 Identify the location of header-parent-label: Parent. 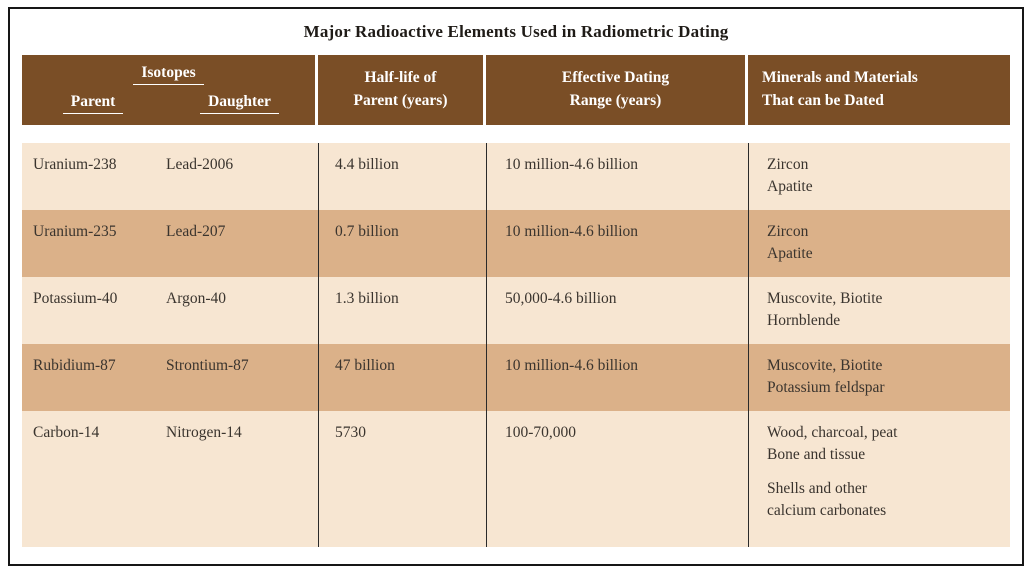
(93, 103).